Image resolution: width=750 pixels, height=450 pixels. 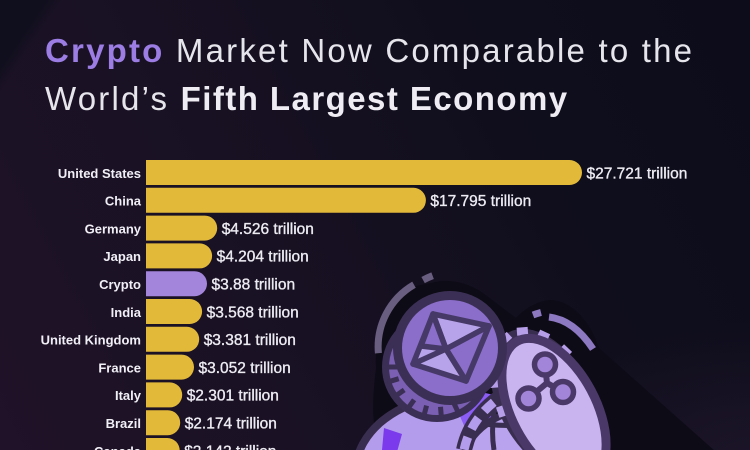 I want to click on svg-text: $17.795 trillion, so click(x=480, y=201).